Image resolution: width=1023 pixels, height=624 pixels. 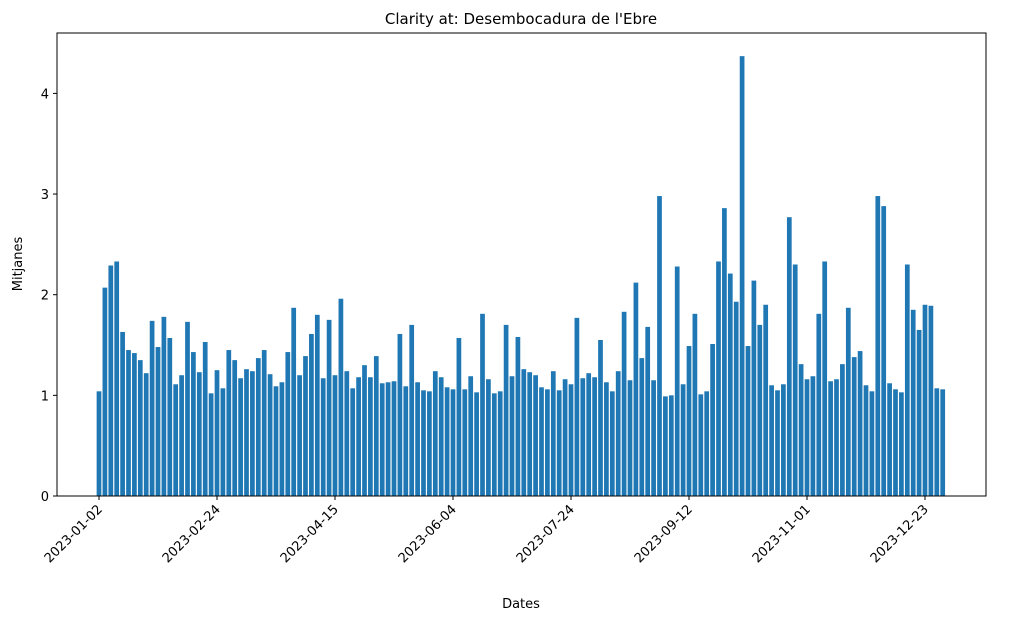 What do you see at coordinates (521, 604) in the screenshot?
I see `x-axis-label: Dates` at bounding box center [521, 604].